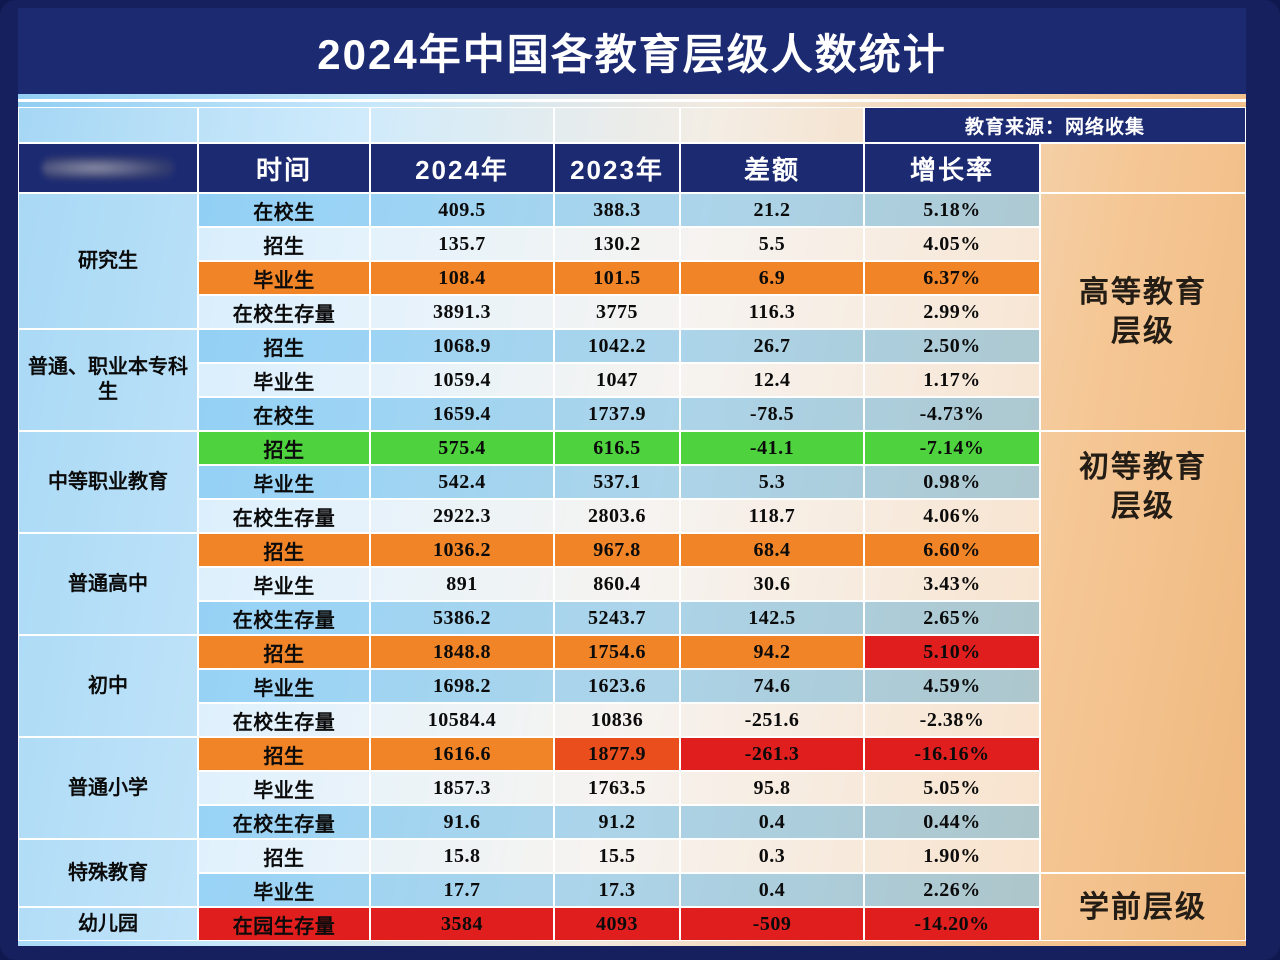  What do you see at coordinates (462, 312) in the screenshot?
I see `value-cell: 3891.3` at bounding box center [462, 312].